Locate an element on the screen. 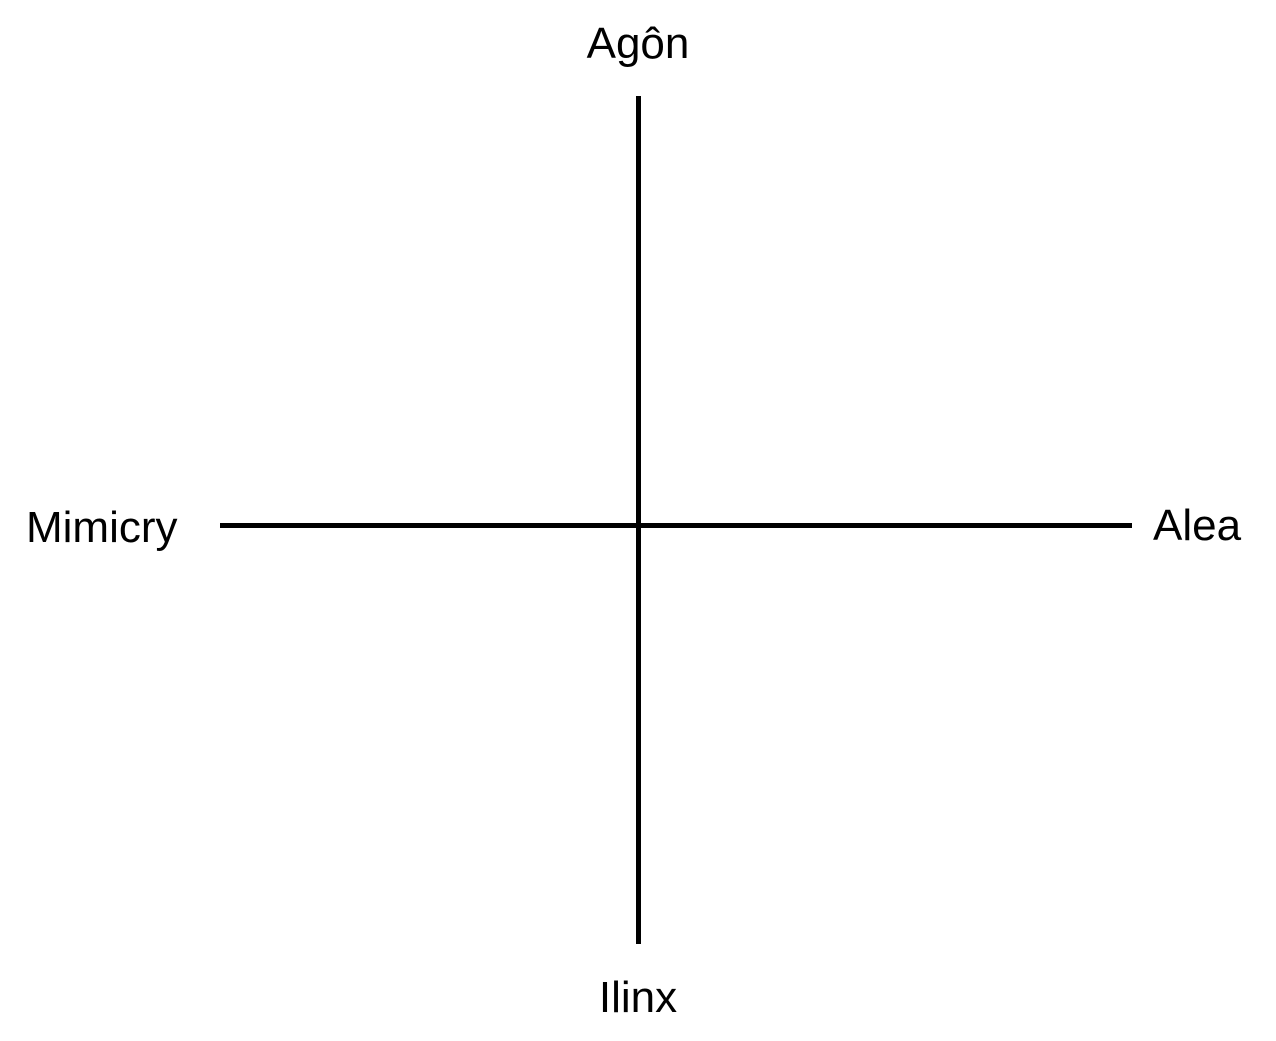 The height and width of the screenshot is (1041, 1276). pole-label-right: Alea is located at coordinates (1197, 525).